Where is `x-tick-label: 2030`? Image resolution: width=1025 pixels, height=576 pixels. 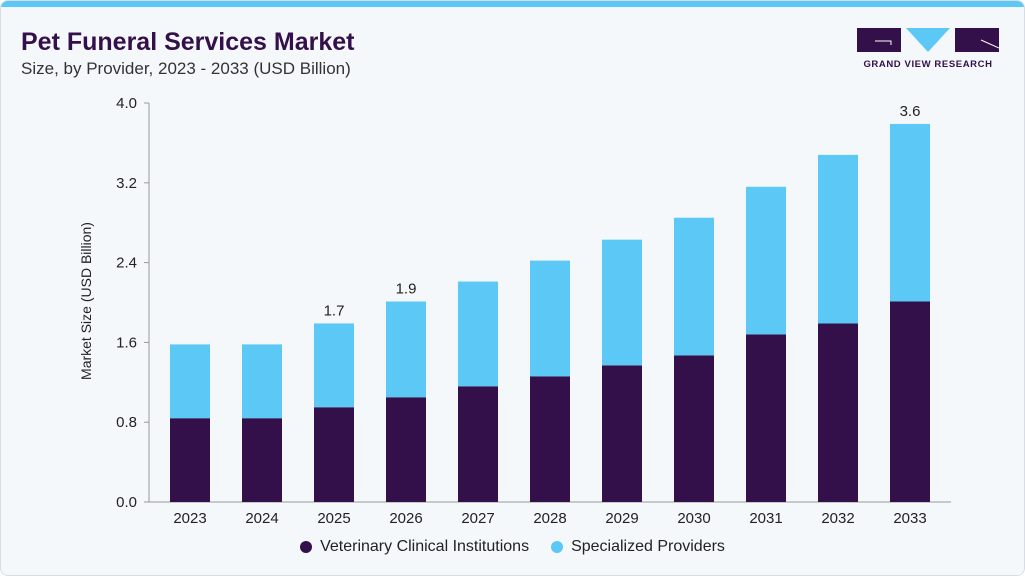
x-tick-label: 2030 is located at coordinates (693, 518).